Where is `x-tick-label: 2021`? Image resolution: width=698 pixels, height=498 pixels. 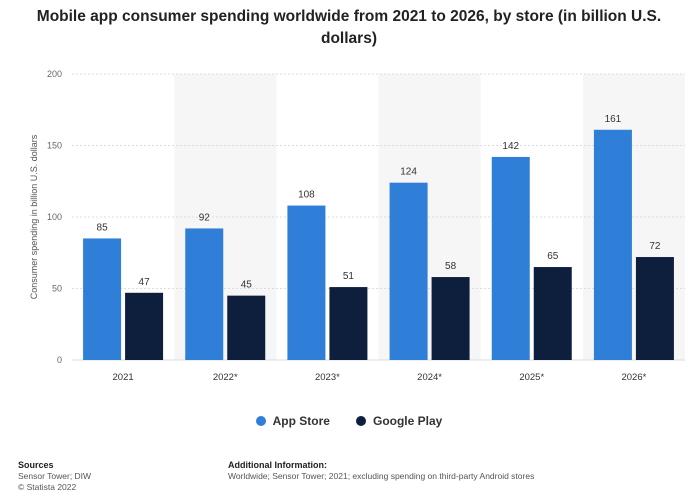 x-tick-label: 2021 is located at coordinates (123, 377).